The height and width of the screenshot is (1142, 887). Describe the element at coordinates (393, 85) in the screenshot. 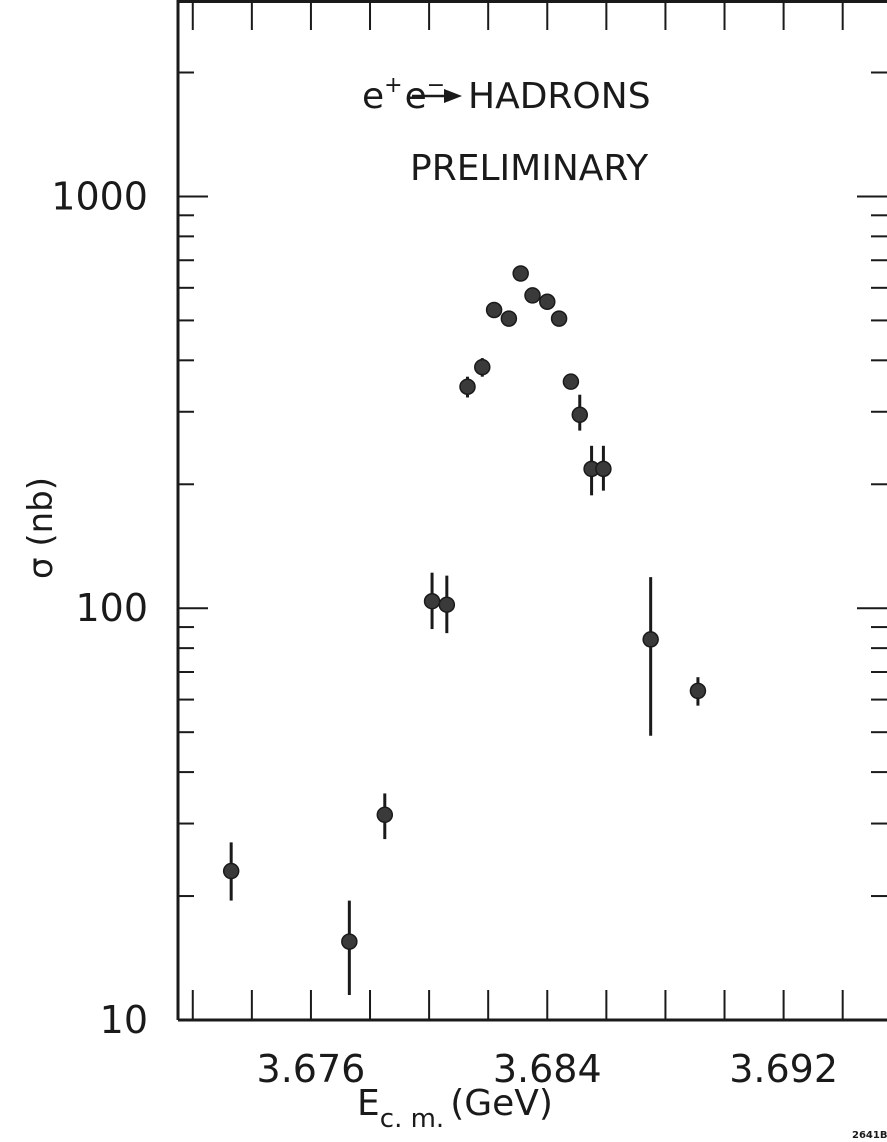

I see `reaction-sup-plus: +` at that location.